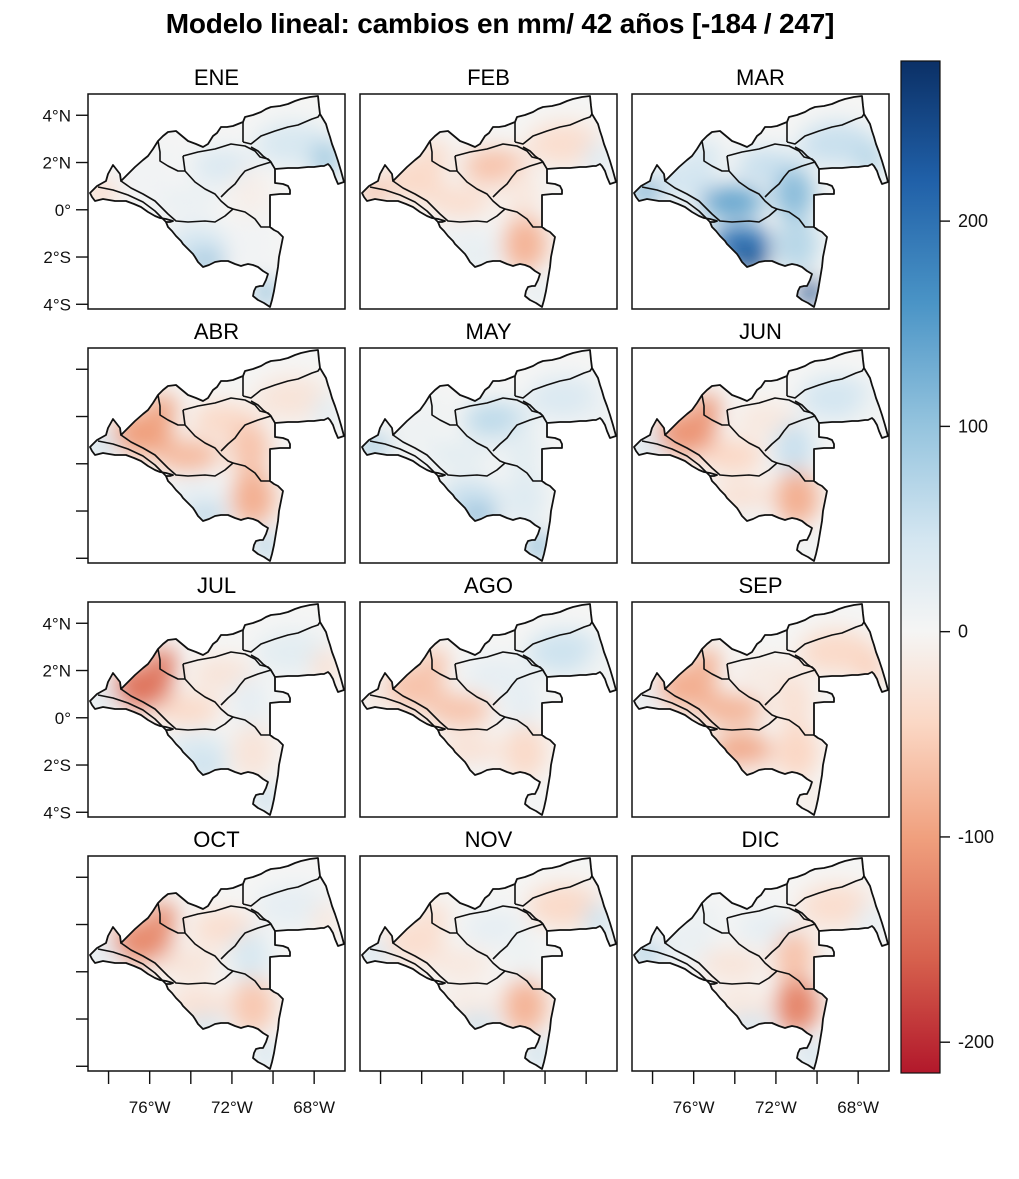 The height and width of the screenshot is (1179, 1019). Describe the element at coordinates (760, 585) in the screenshot. I see `panel-title: SEP` at that location.